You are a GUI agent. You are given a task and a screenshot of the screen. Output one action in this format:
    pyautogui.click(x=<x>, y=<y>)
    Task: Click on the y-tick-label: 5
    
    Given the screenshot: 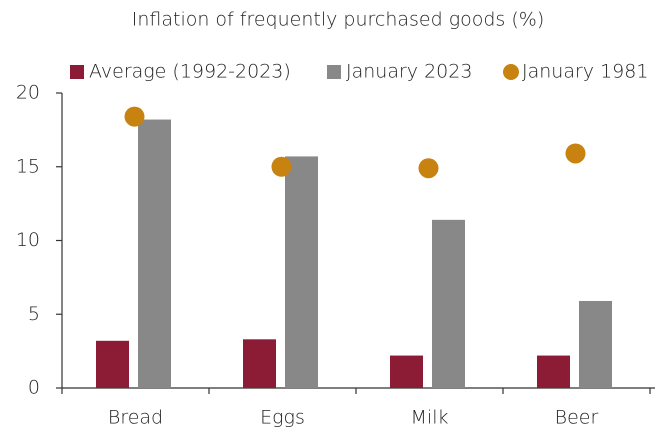 What is the action you would take?
    pyautogui.click(x=34, y=314)
    